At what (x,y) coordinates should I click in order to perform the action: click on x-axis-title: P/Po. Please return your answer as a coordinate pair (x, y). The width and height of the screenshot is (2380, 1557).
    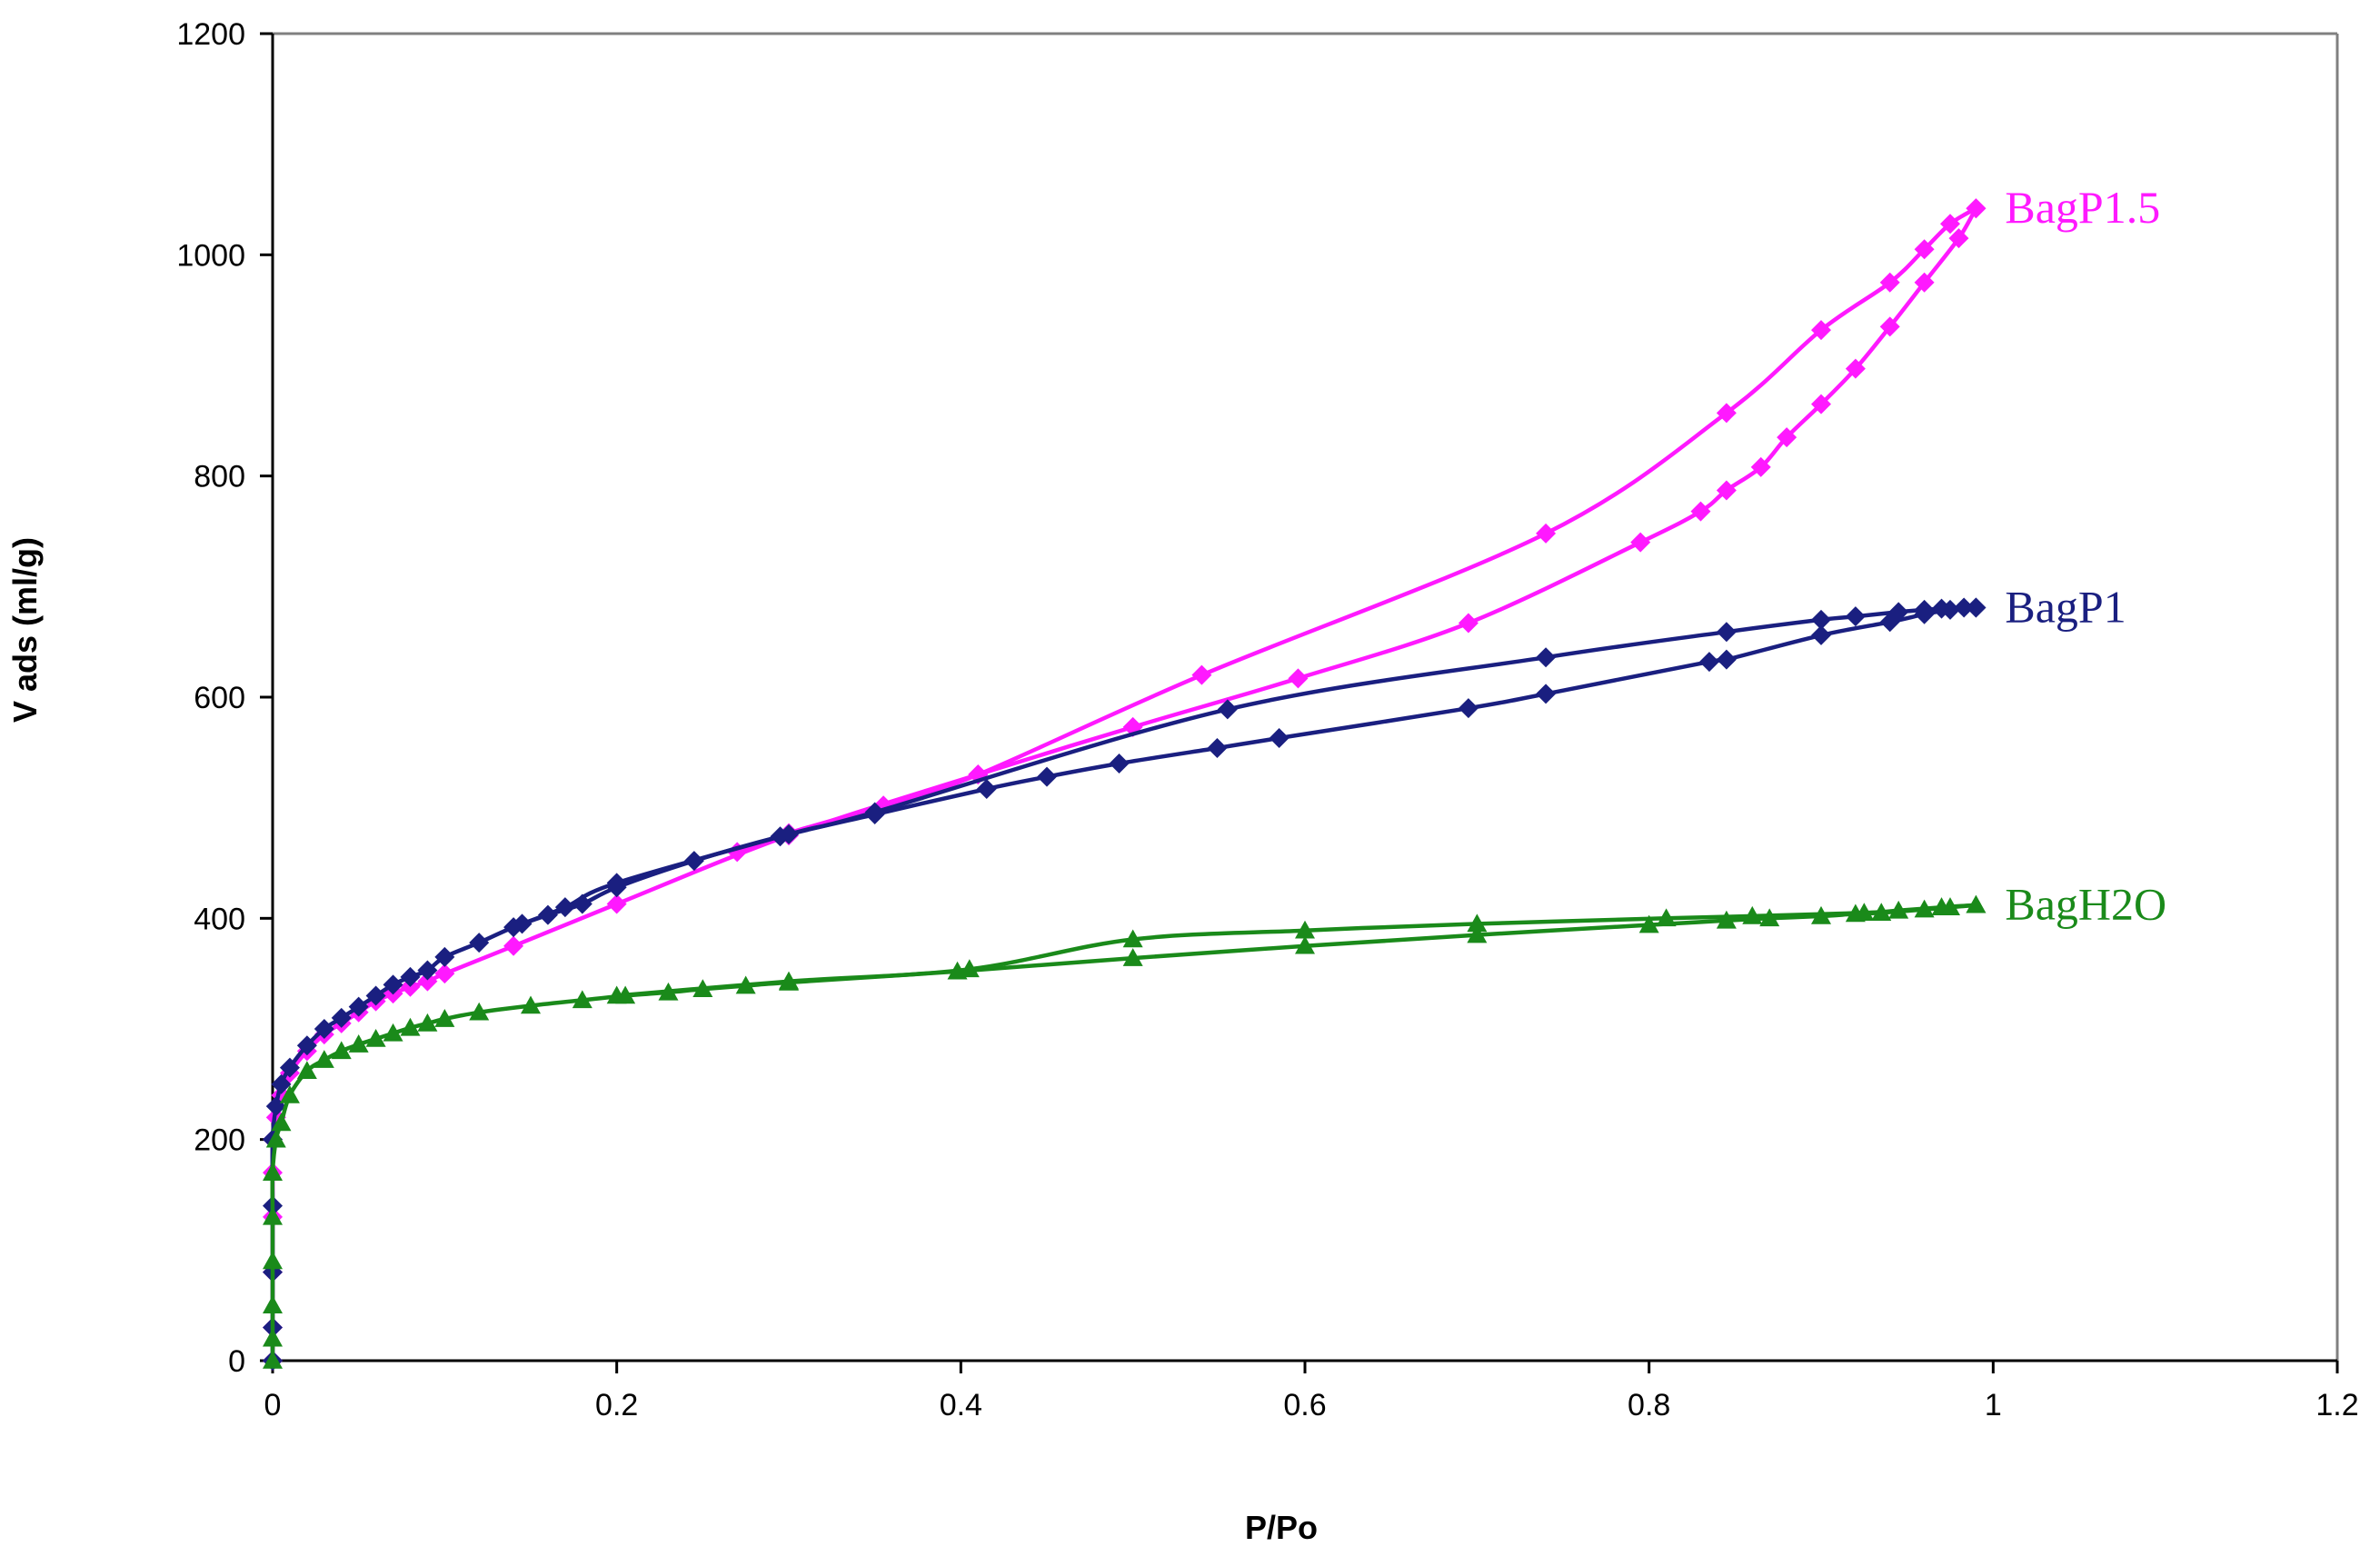
    Looking at the image, I should click on (1281, 1527).